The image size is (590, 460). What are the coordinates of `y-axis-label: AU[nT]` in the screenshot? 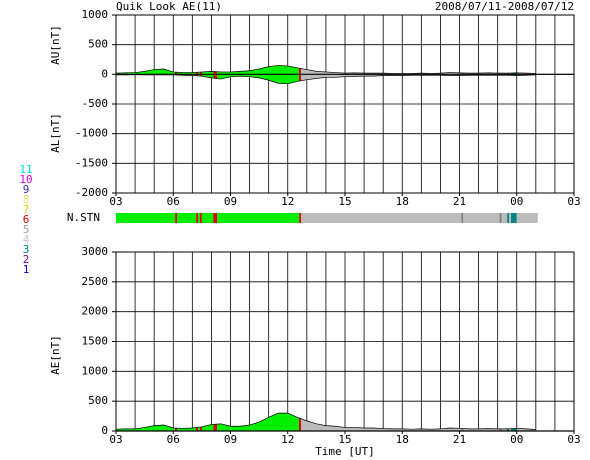 It's located at (55, 45).